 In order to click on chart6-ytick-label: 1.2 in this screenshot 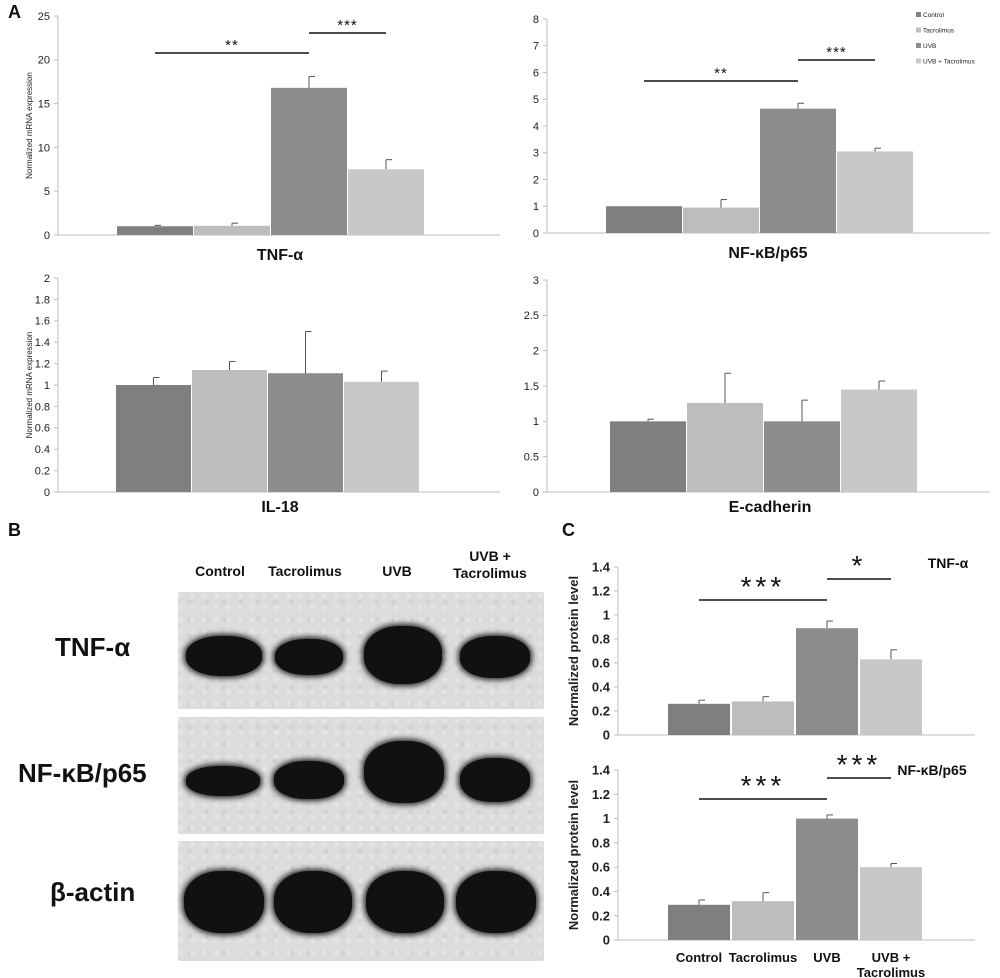, I will do `click(601, 794)`.